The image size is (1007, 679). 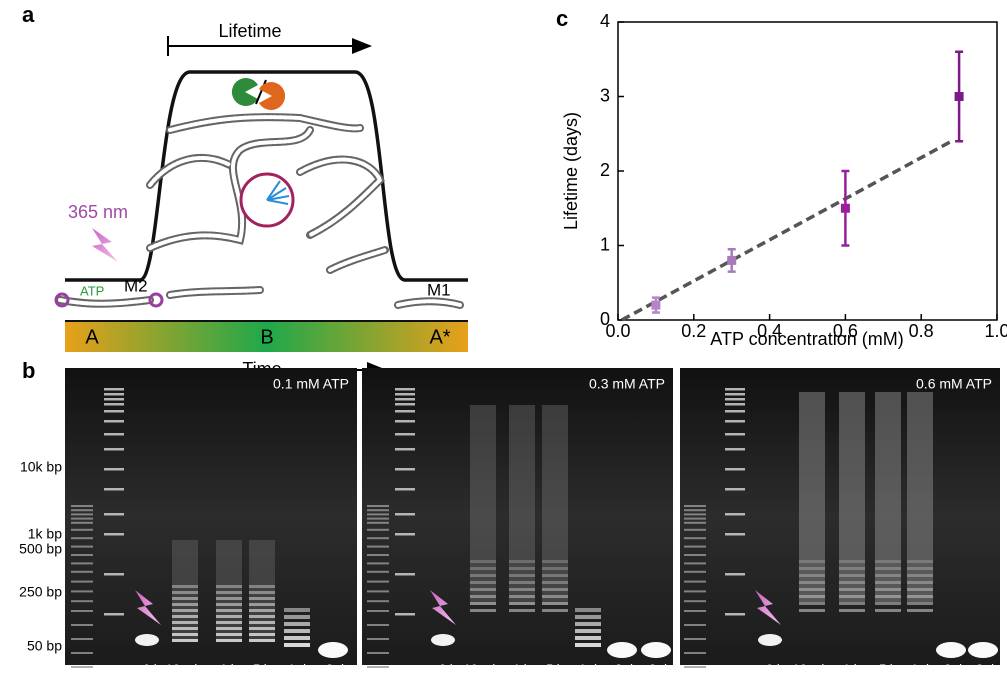 What do you see at coordinates (693, 331) in the screenshot?
I see `x-tick-label: 0.2` at bounding box center [693, 331].